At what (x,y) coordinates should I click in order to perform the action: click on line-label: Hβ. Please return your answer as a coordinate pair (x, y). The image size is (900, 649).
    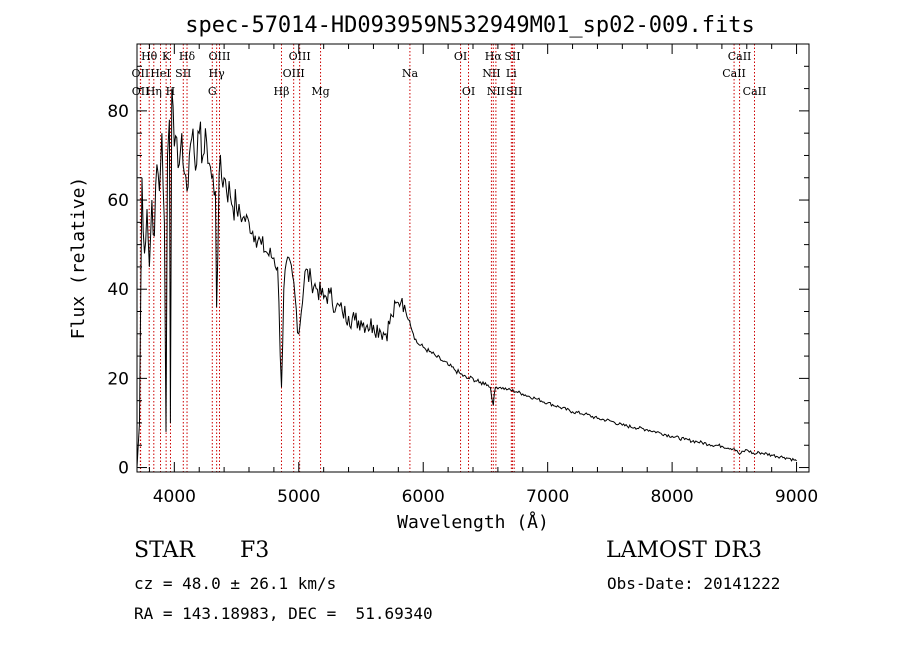
    Looking at the image, I should click on (282, 91).